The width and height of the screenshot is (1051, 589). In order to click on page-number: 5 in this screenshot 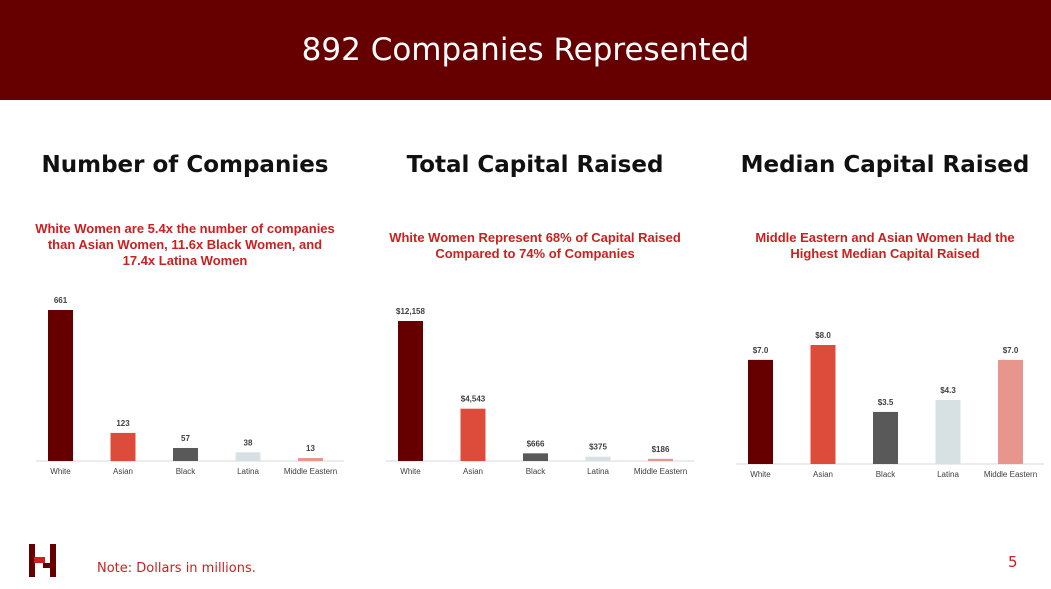, I will do `click(1013, 562)`.